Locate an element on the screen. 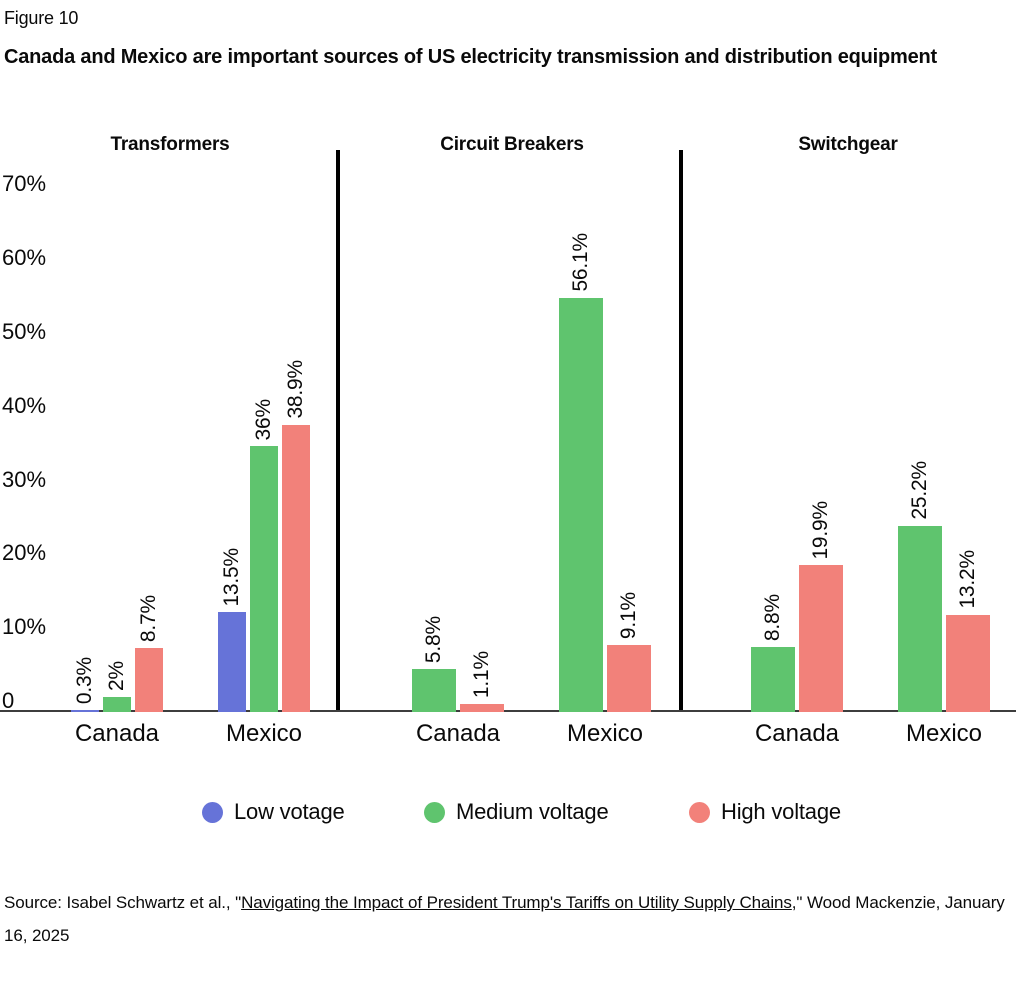 The image size is (1024, 986). category-label-transformers-canada: Canada is located at coordinates (117, 733).